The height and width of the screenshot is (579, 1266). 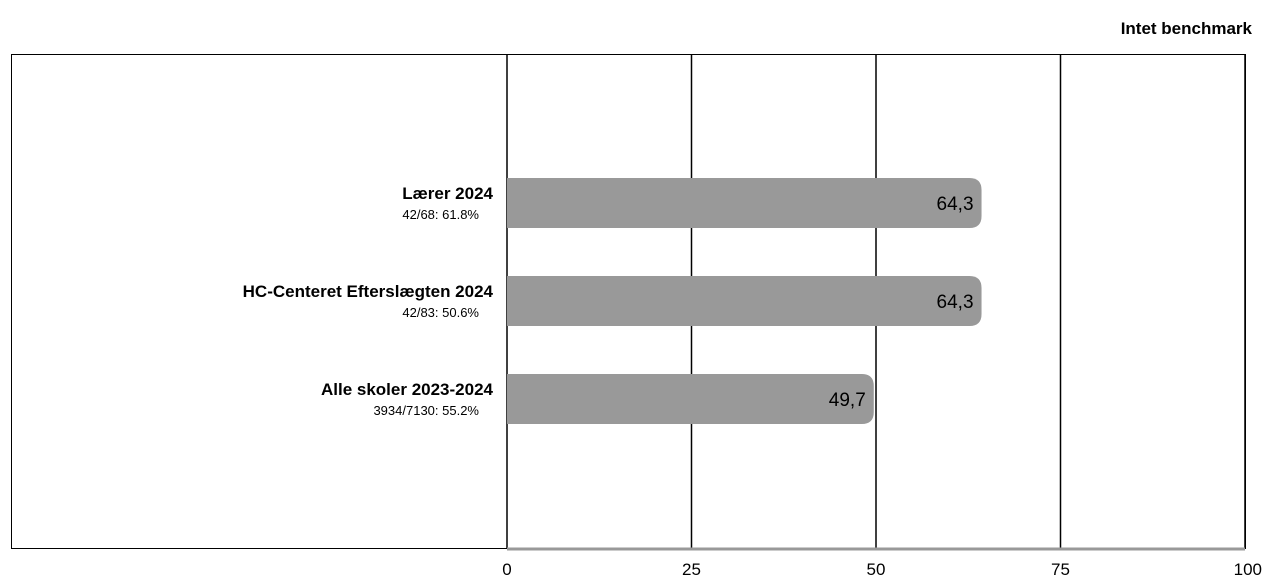 What do you see at coordinates (426, 410) in the screenshot?
I see `category-sublabel: 3934/7130: 55.2%` at bounding box center [426, 410].